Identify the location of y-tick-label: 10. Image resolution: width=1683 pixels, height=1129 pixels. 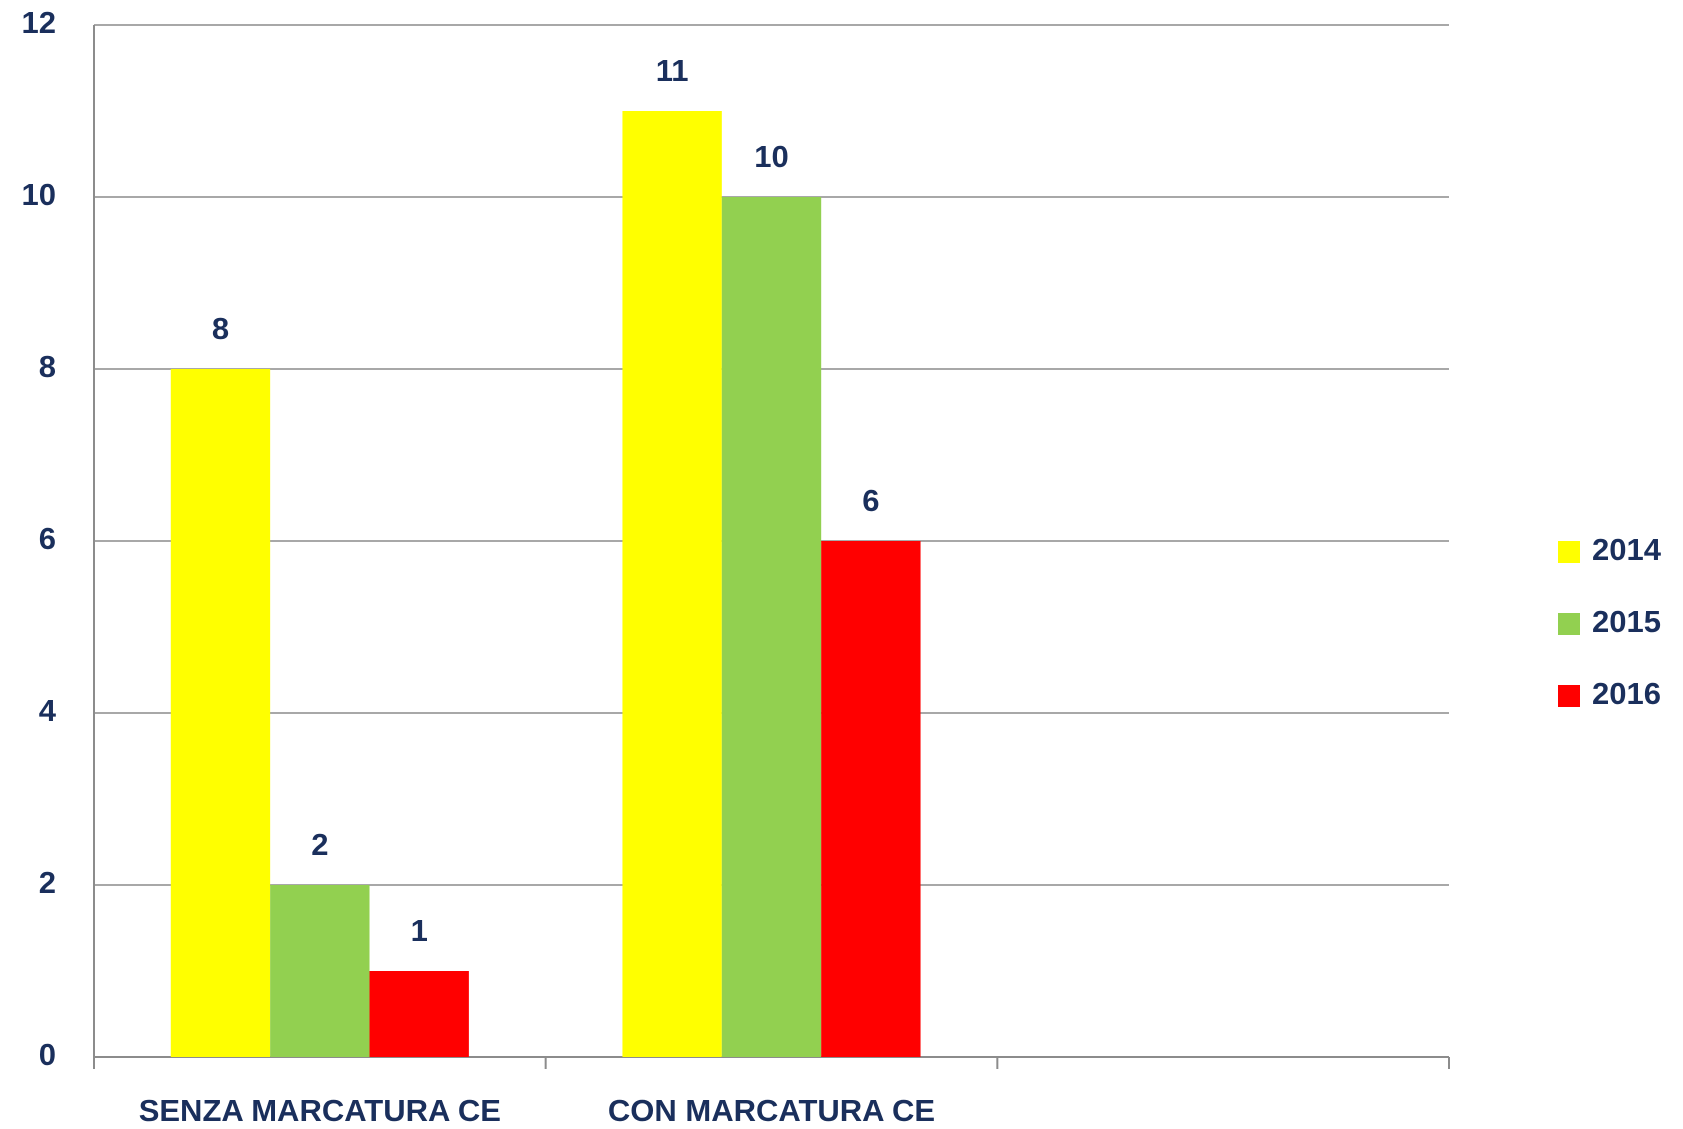
(39, 194).